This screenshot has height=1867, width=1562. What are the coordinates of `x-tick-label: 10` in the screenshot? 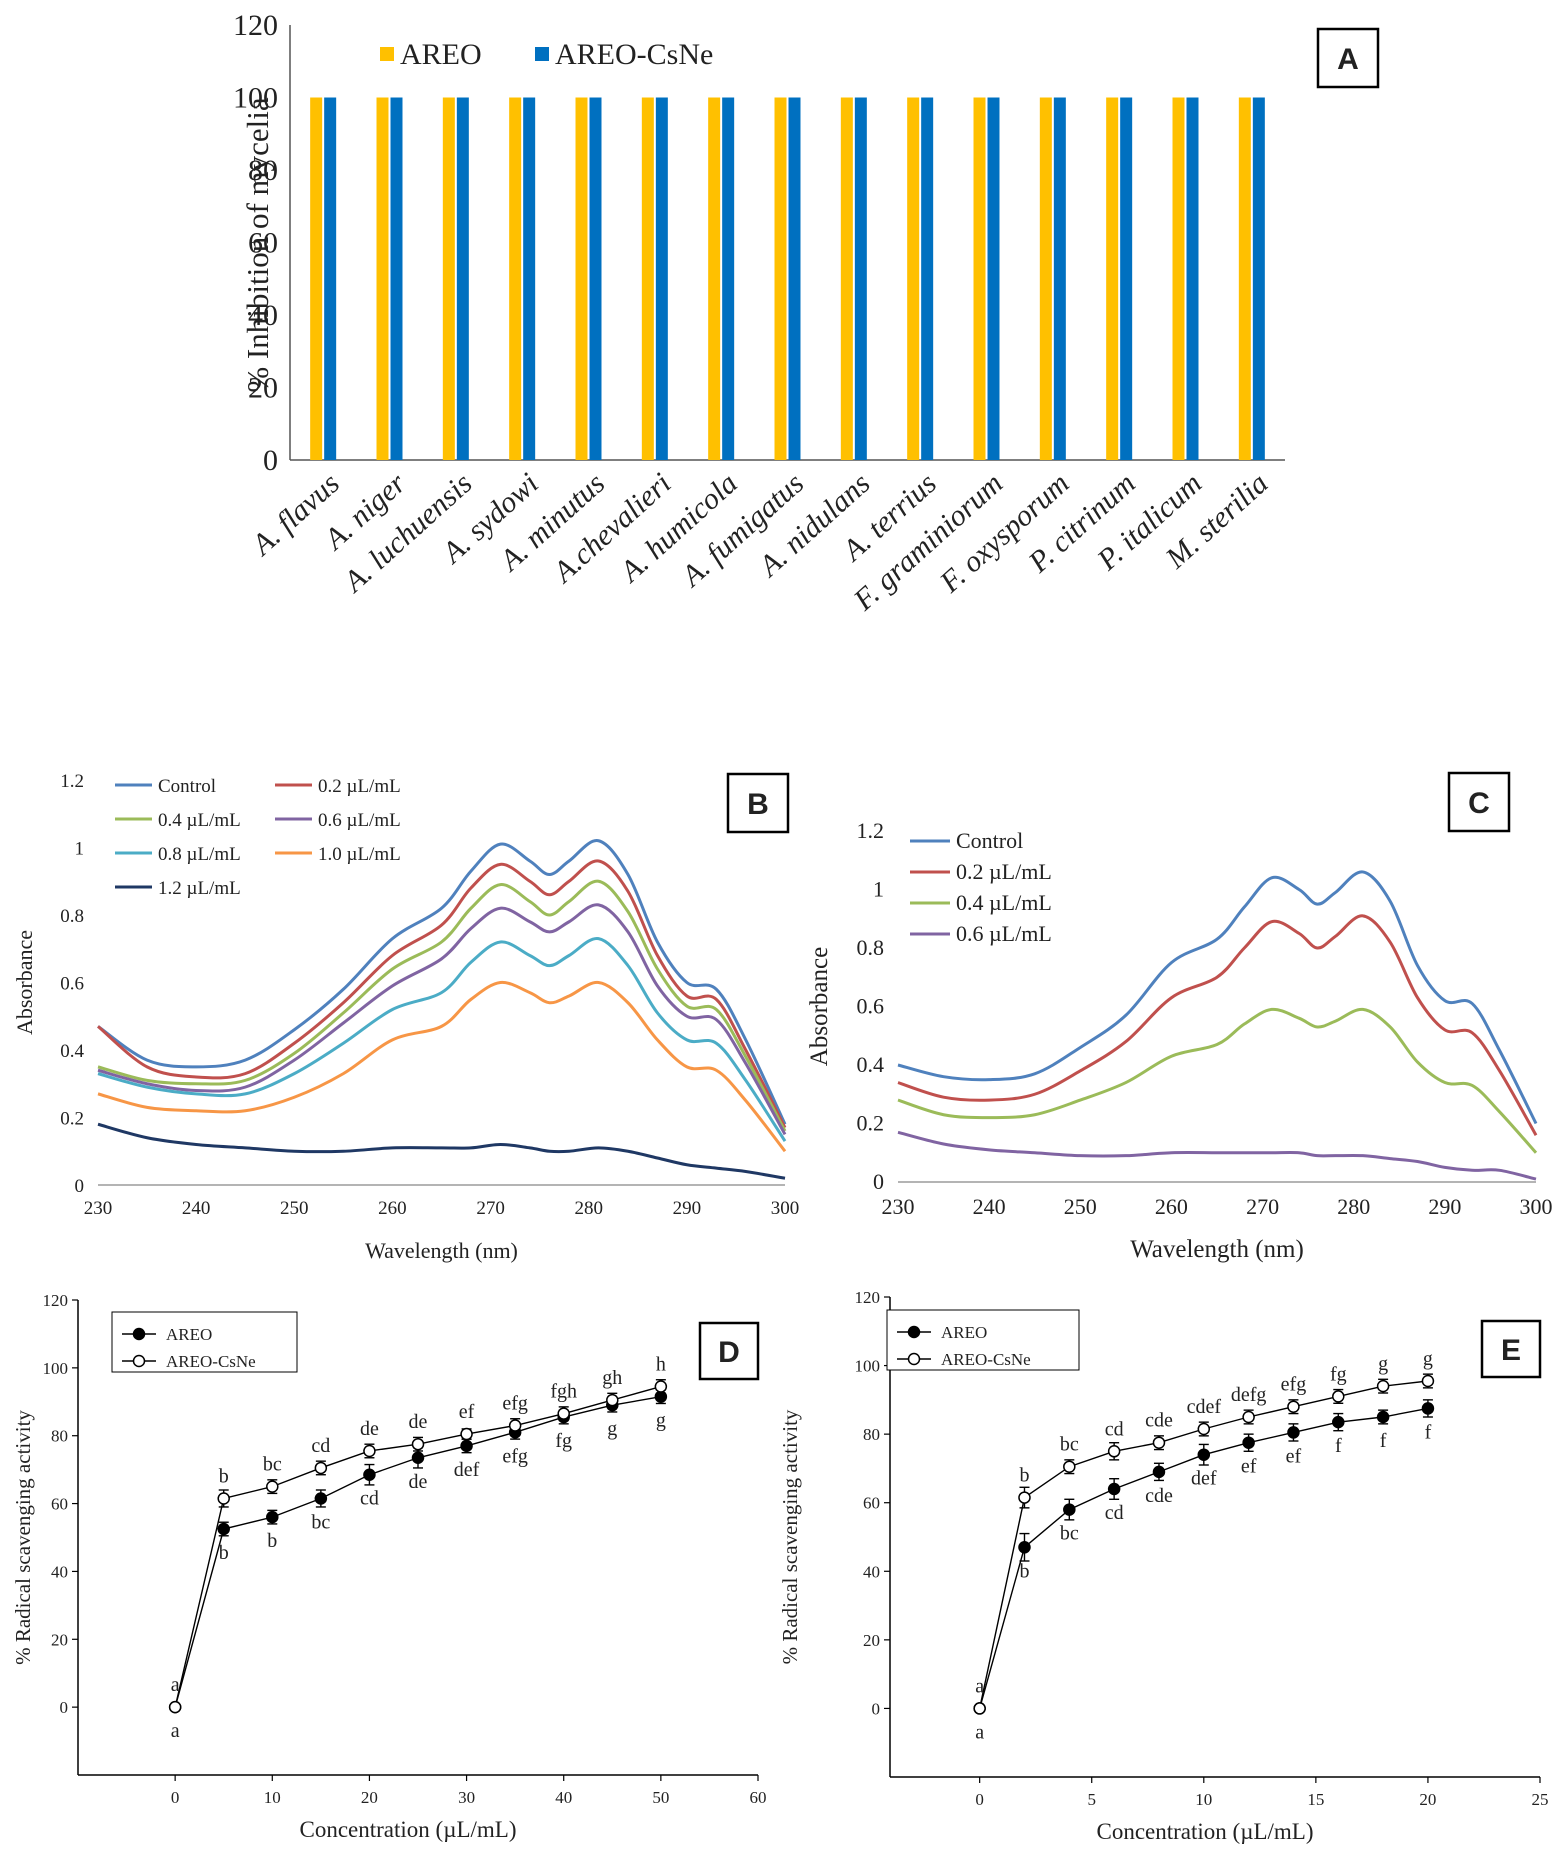 It's located at (1203, 1799).